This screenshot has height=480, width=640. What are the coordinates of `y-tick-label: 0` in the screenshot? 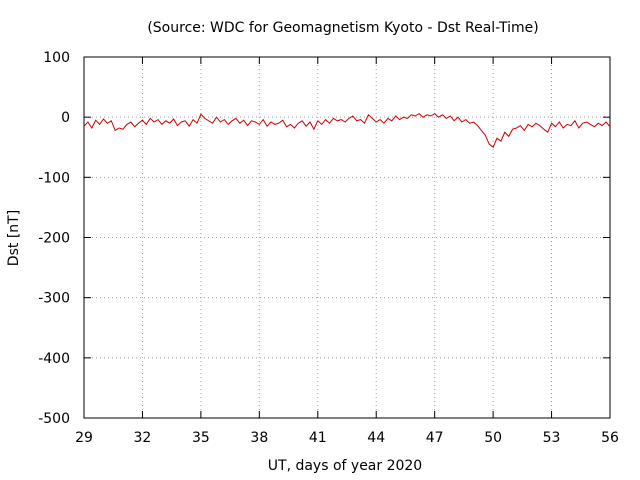 It's located at (65, 118).